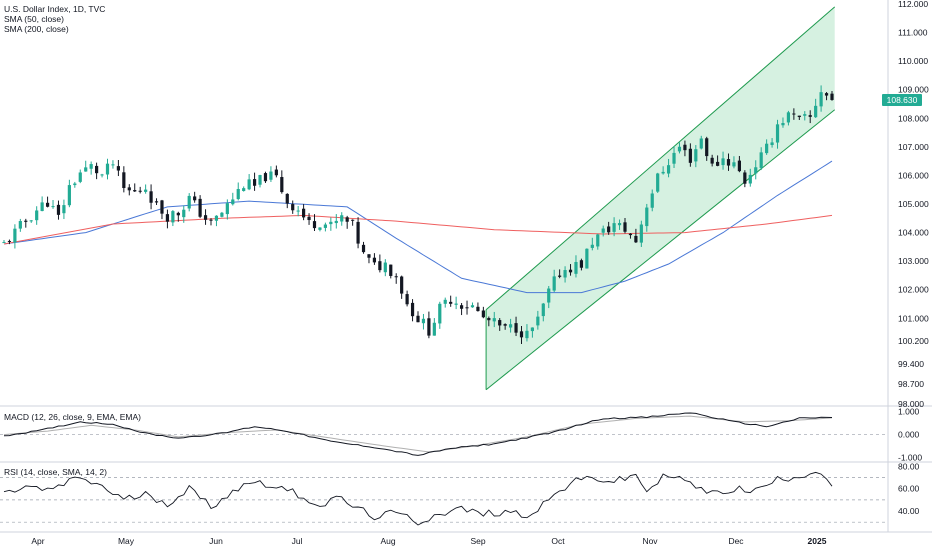 This screenshot has height=555, width=932. I want to click on macd-signal-line, so click(418, 434).